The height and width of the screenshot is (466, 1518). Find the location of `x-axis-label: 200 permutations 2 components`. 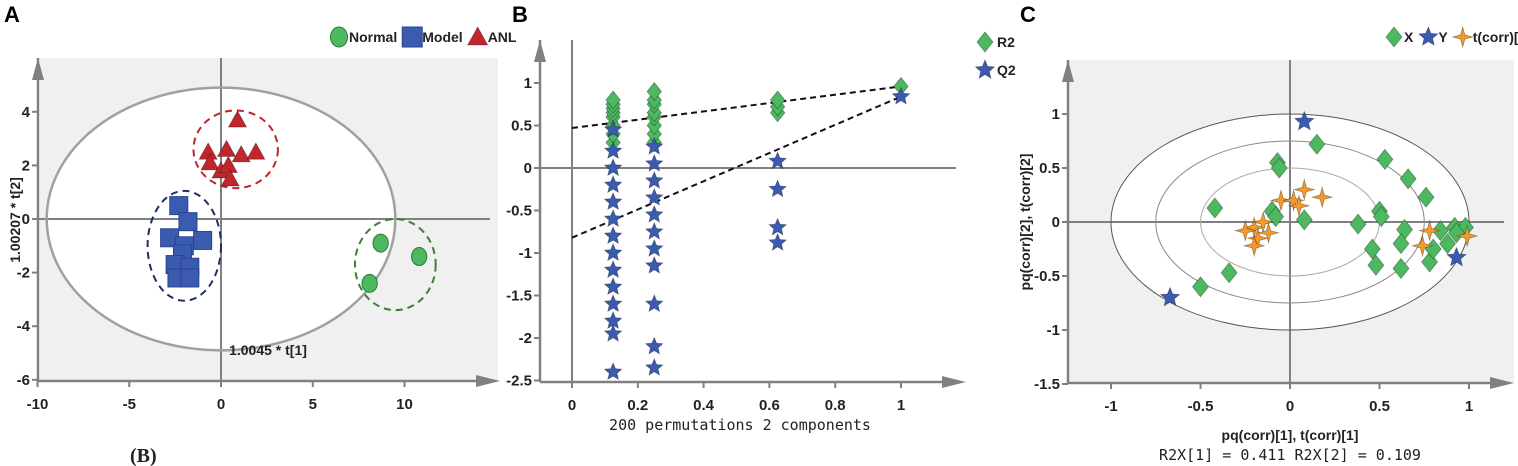

x-axis-label: 200 permutations 2 components is located at coordinates (740, 425).